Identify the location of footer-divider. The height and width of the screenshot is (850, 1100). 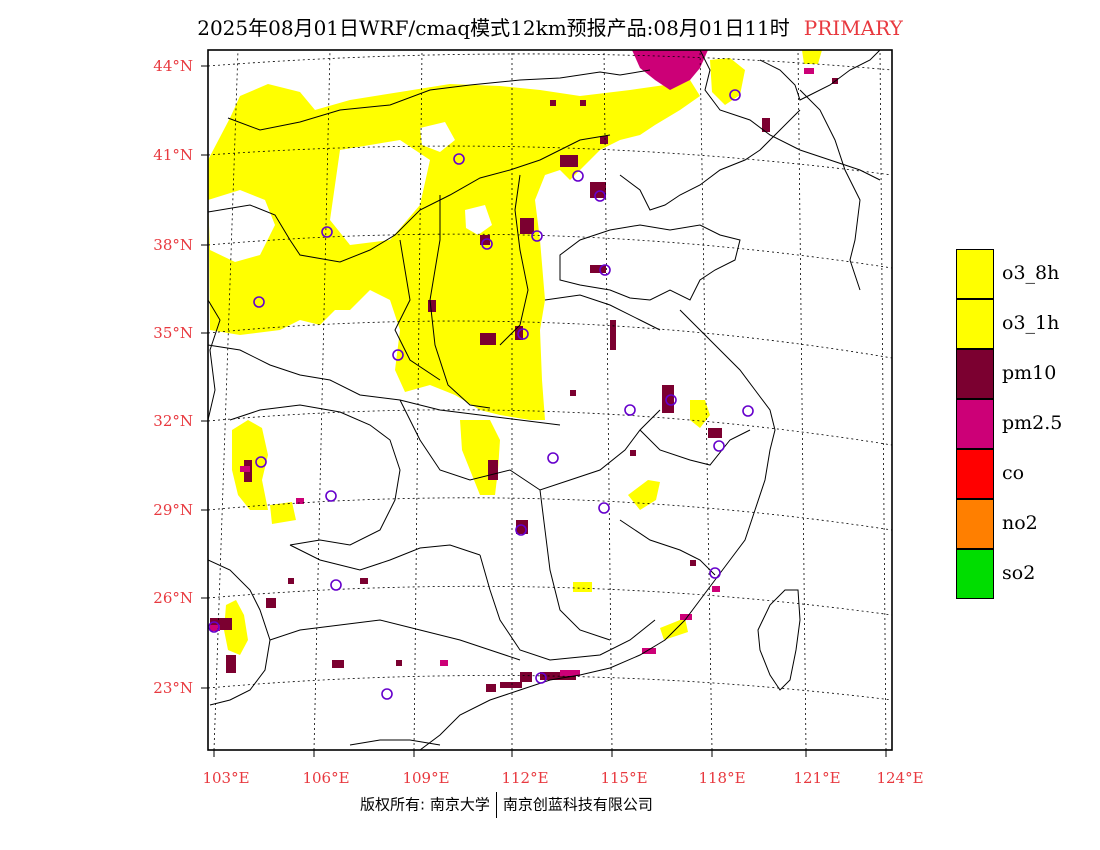
(496, 805).